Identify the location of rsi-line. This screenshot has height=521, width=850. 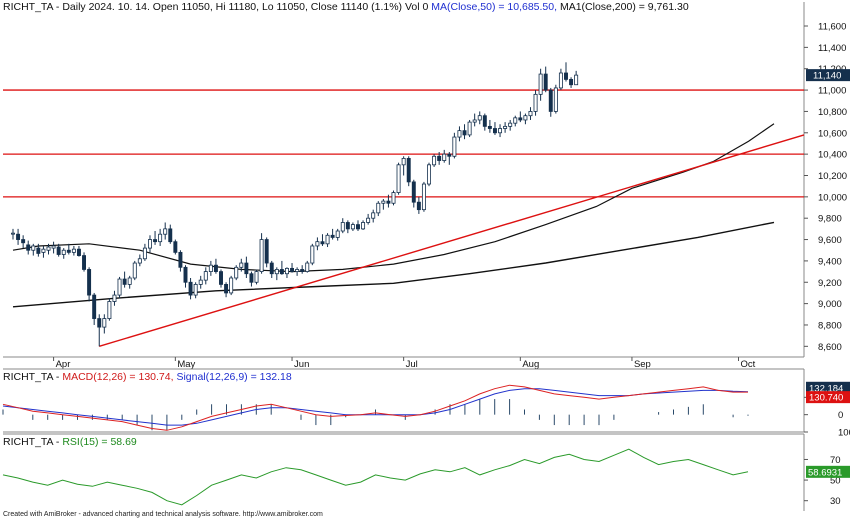
(375, 477).